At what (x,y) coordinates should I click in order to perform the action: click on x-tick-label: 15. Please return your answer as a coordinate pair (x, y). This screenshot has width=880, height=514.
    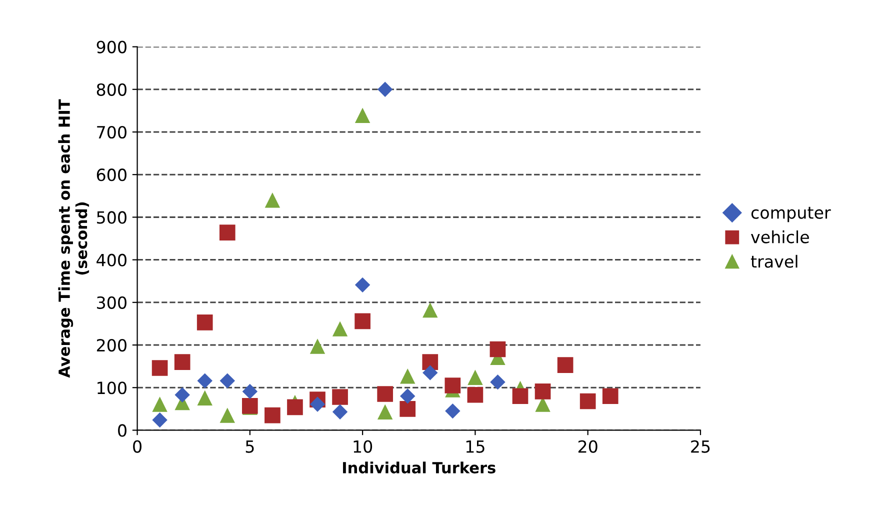
    Looking at the image, I should click on (475, 446).